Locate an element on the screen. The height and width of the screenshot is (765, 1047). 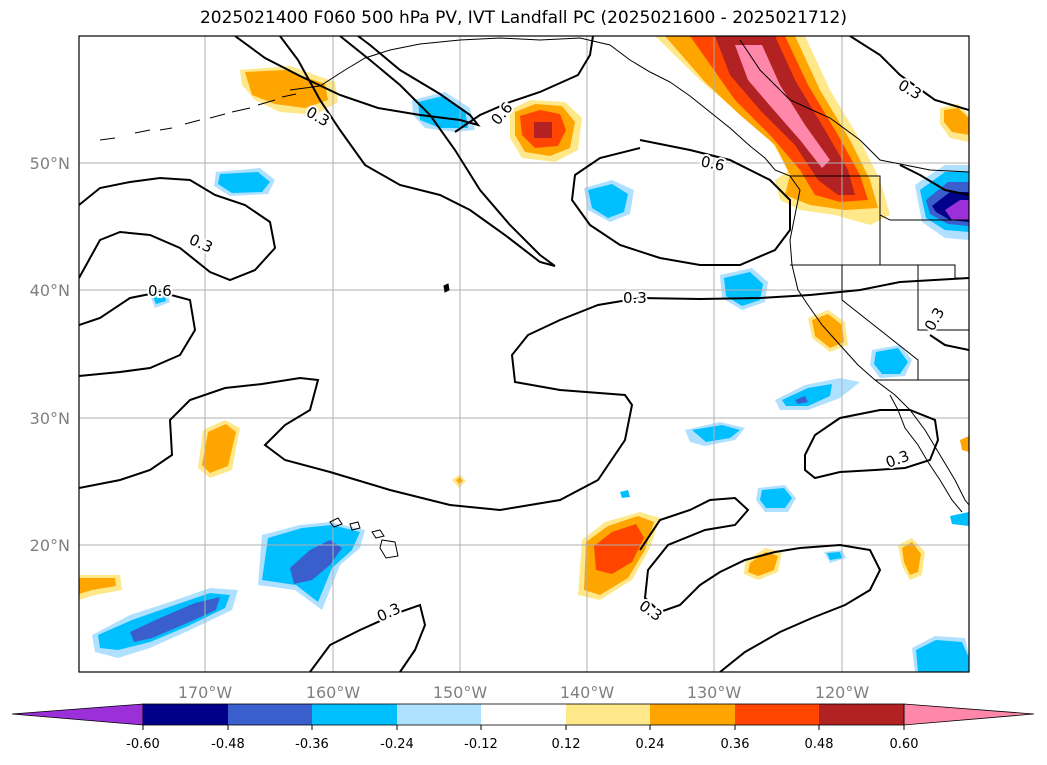
colorbar-under-triangle is located at coordinates (77, 714).